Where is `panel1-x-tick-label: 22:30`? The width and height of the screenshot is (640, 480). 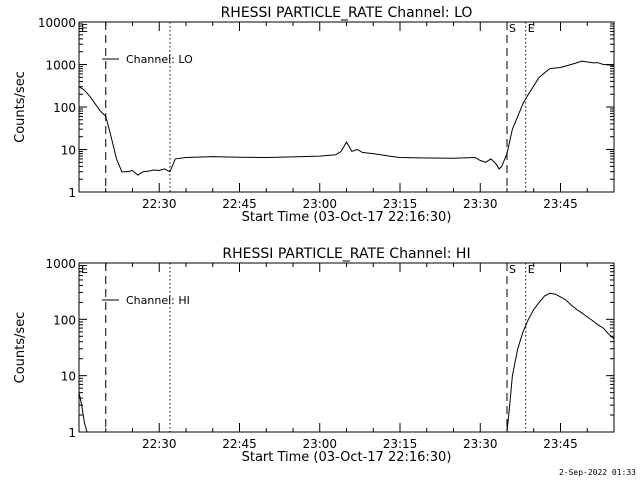 panel1-x-tick-label: 22:30 is located at coordinates (159, 204).